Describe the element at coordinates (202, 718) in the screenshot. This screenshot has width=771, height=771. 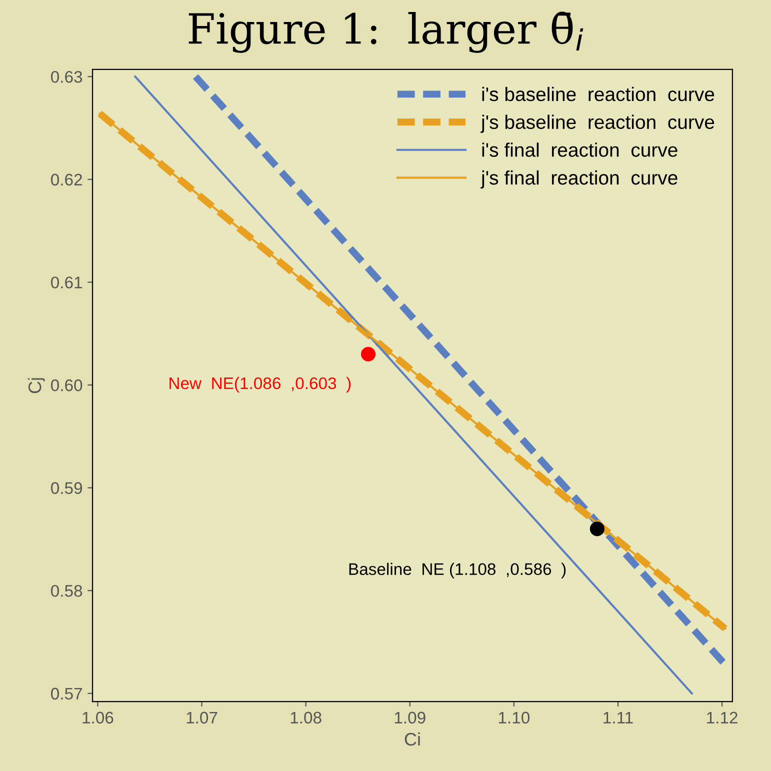
I see `x-tick-label: 1.07` at that location.